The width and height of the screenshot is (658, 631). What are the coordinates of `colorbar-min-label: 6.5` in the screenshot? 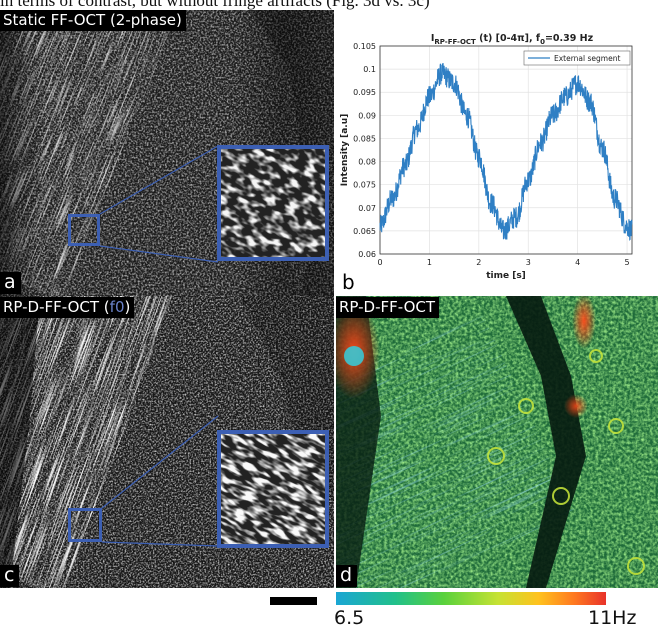 It's located at (349, 618).